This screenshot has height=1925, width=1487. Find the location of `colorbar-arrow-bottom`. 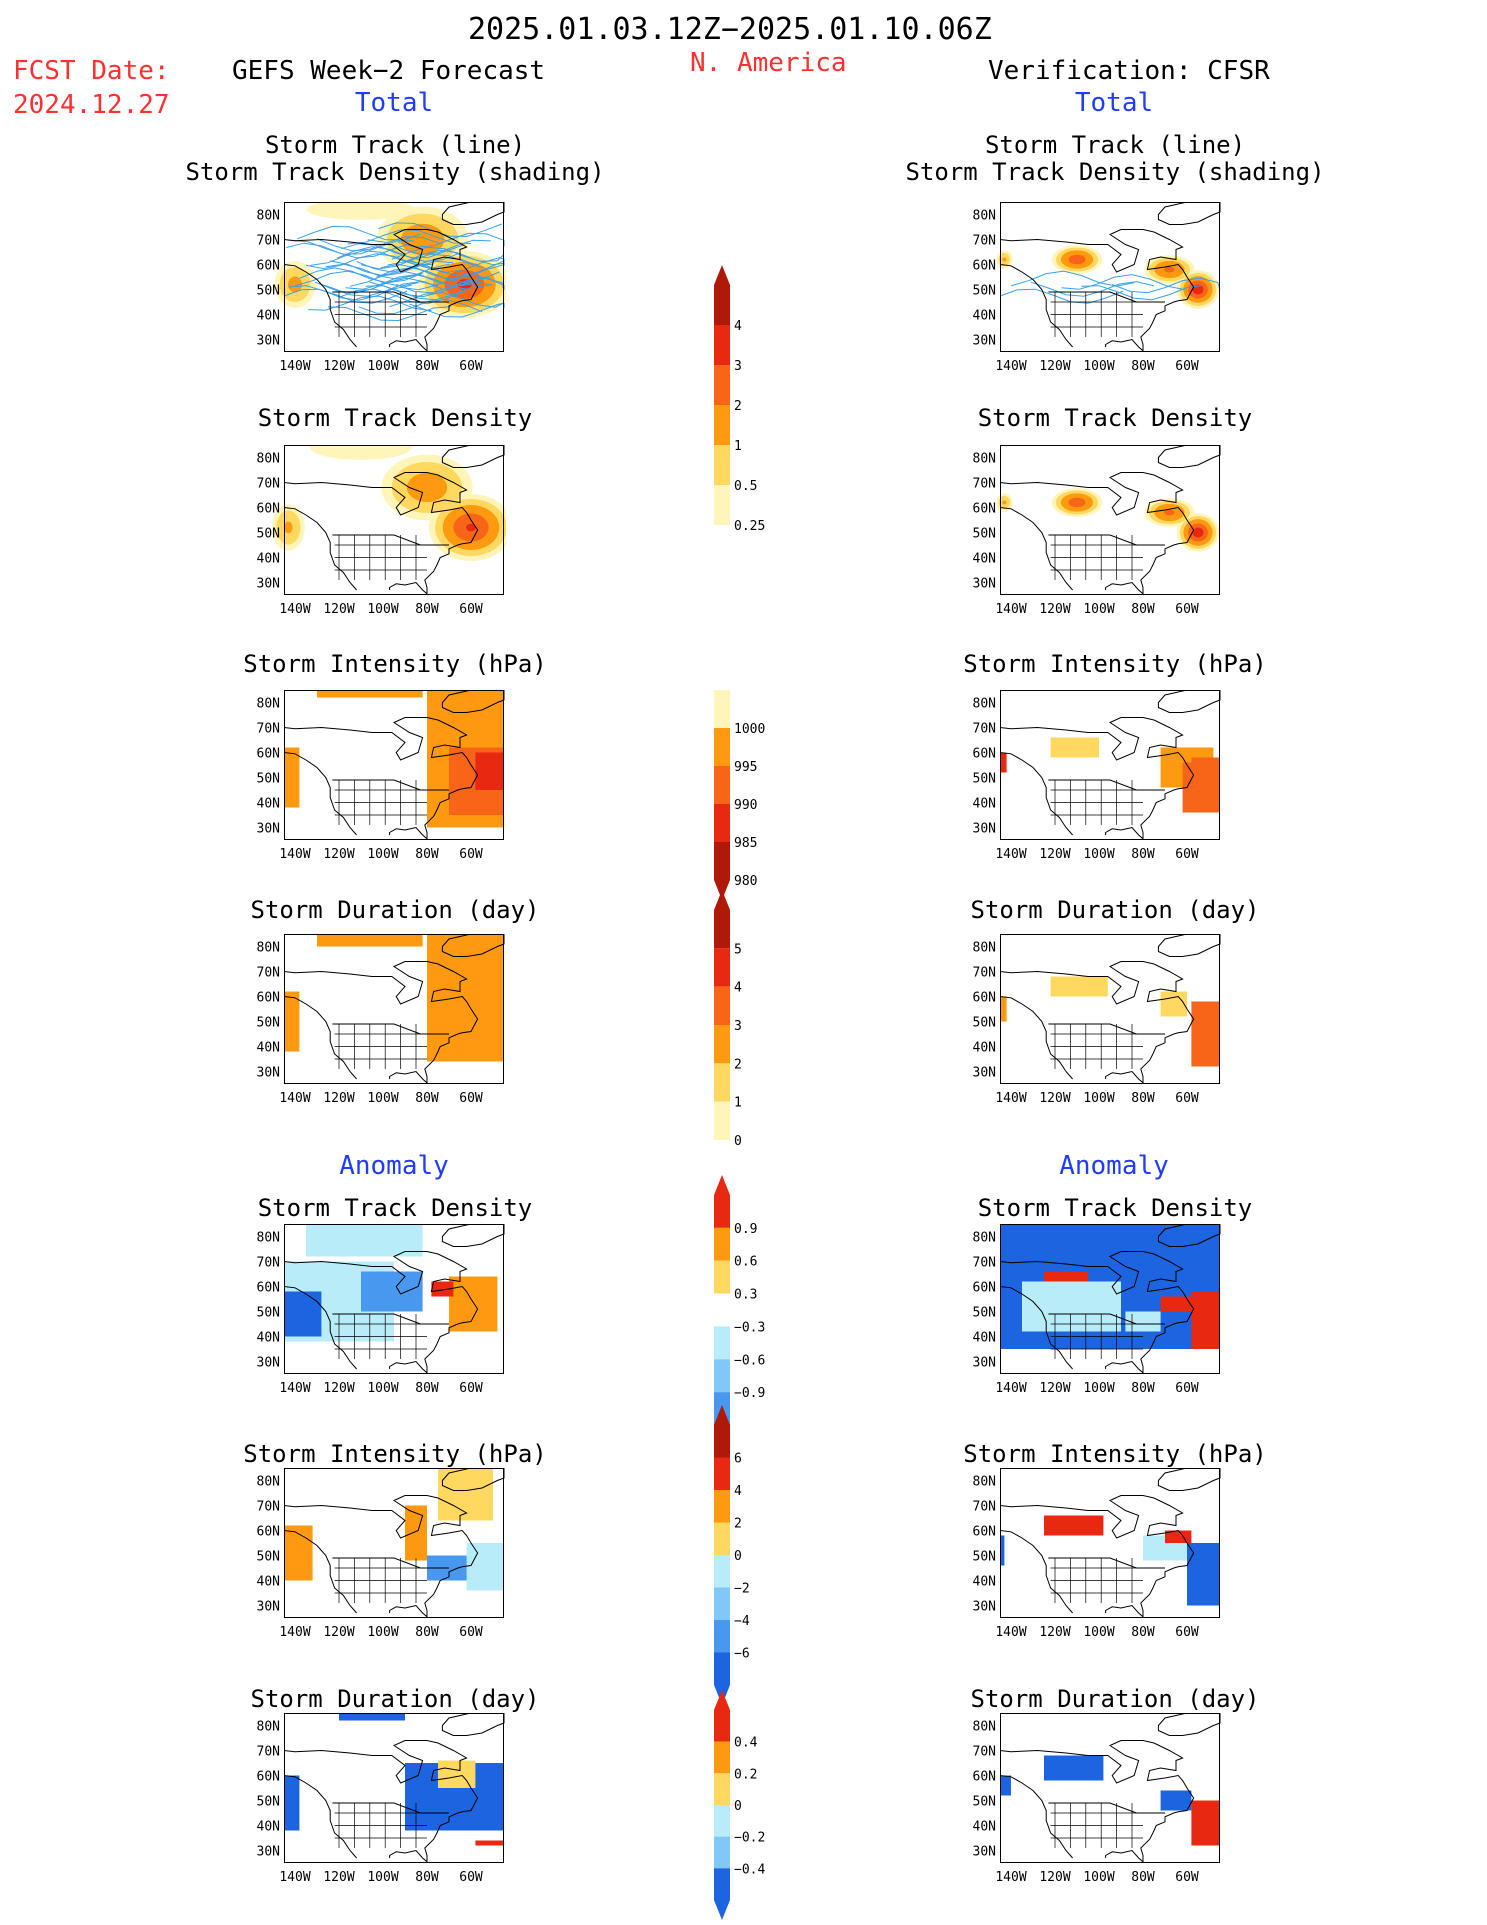

colorbar-arrow-bottom is located at coordinates (722, 1910).